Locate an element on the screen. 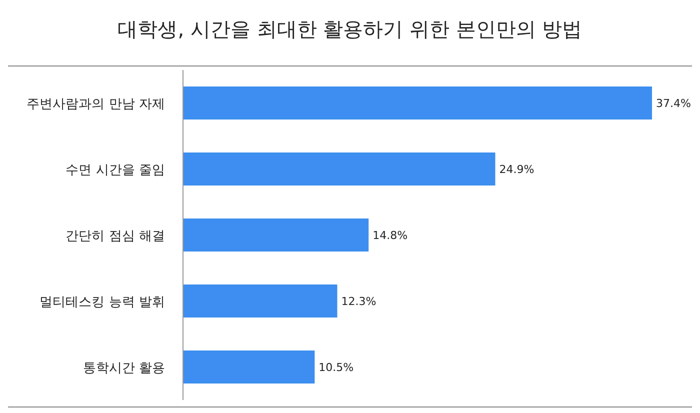  y-tick-label: 통학시간 활용 is located at coordinates (123, 368).